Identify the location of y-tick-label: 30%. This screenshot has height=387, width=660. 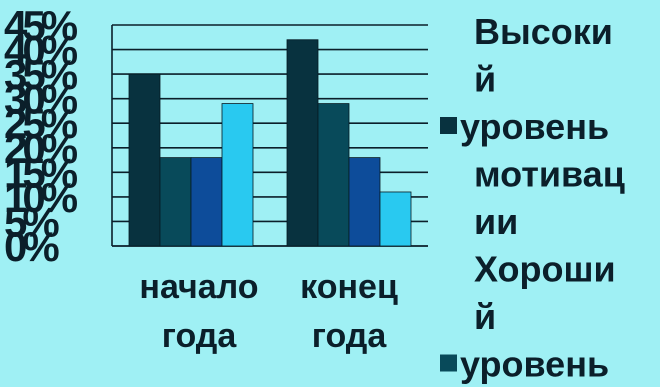
(41, 99).